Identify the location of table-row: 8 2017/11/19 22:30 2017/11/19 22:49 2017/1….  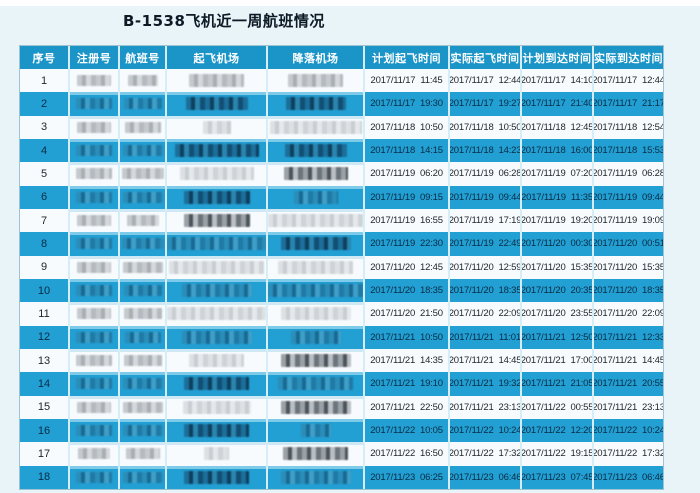
(341, 244).